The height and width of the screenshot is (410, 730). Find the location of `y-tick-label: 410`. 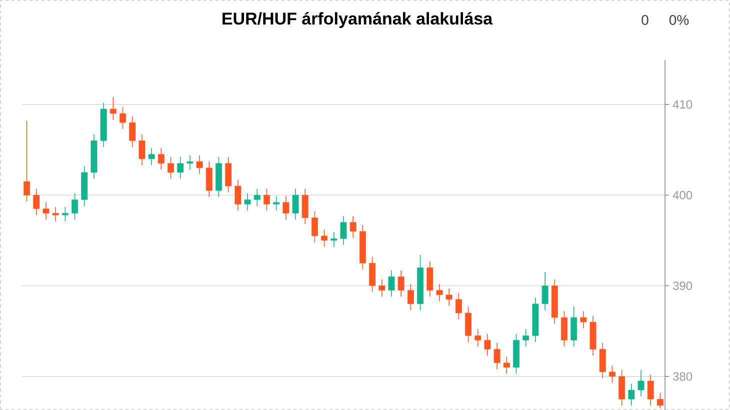

y-tick-label: 410 is located at coordinates (682, 104).